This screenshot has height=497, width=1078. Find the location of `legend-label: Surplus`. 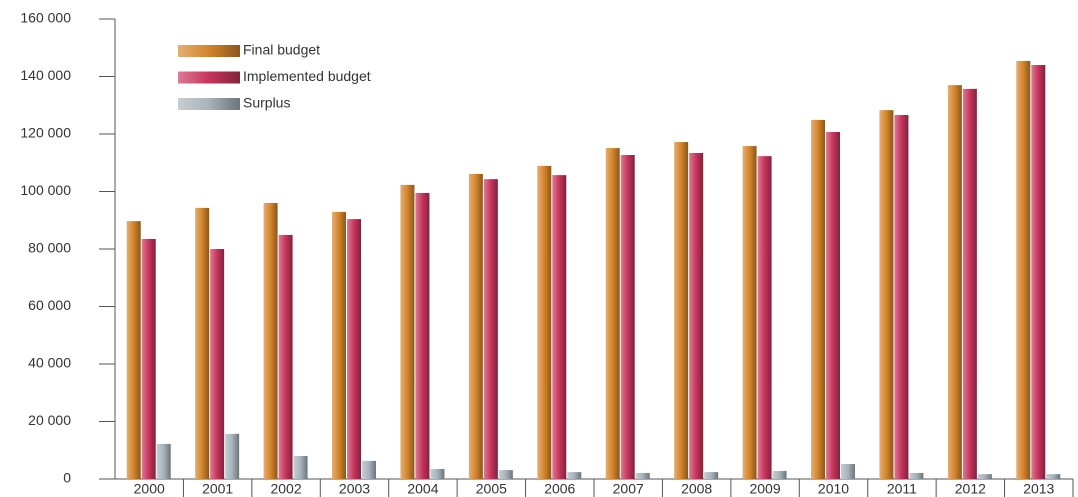

legend-label: Surplus is located at coordinates (266, 103).